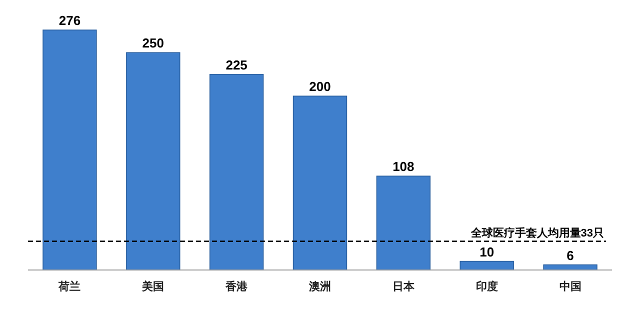 Image resolution: width=640 pixels, height=328 pixels. What do you see at coordinates (153, 43) in the screenshot?
I see `data-label: 250` at bounding box center [153, 43].